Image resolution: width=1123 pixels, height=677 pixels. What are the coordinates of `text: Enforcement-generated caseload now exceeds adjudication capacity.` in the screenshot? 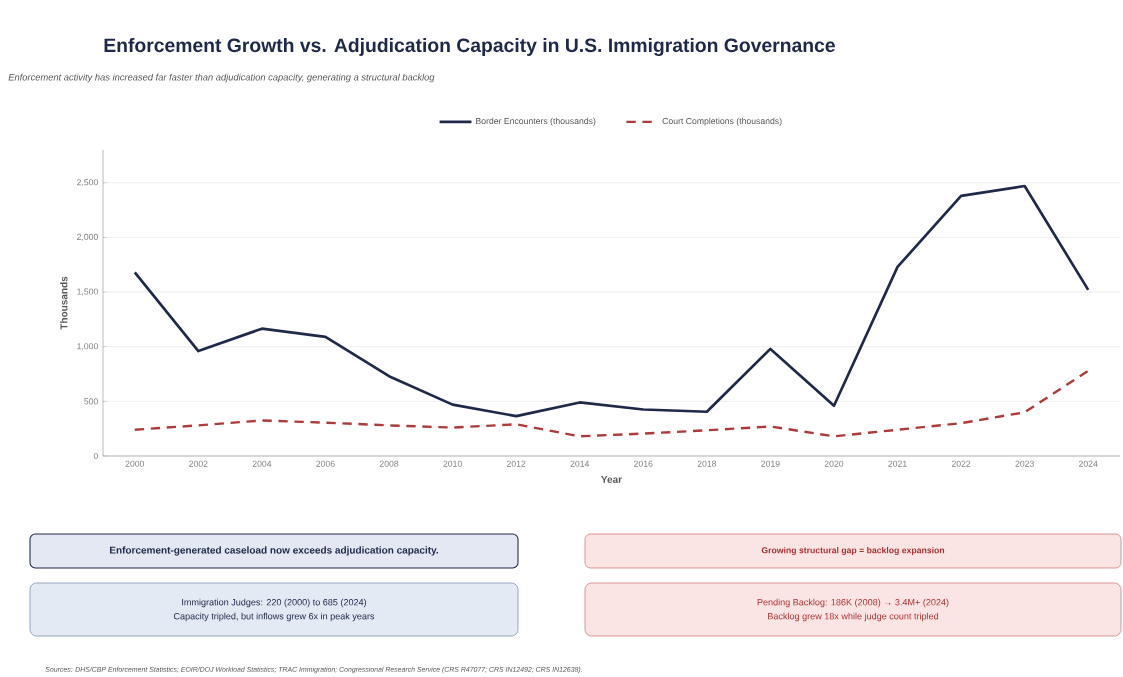 It's located at (274, 551).